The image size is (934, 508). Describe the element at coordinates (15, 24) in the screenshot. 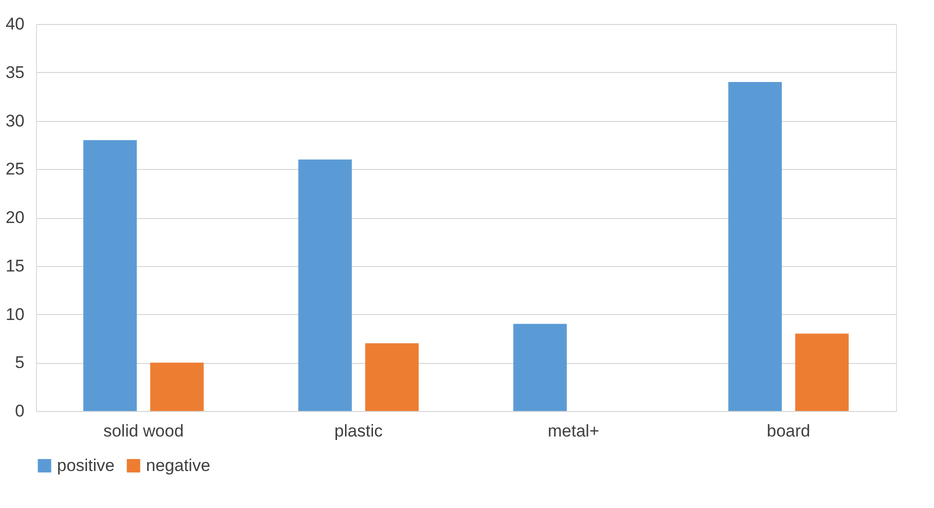

I see `y-tick-label: 40` at that location.